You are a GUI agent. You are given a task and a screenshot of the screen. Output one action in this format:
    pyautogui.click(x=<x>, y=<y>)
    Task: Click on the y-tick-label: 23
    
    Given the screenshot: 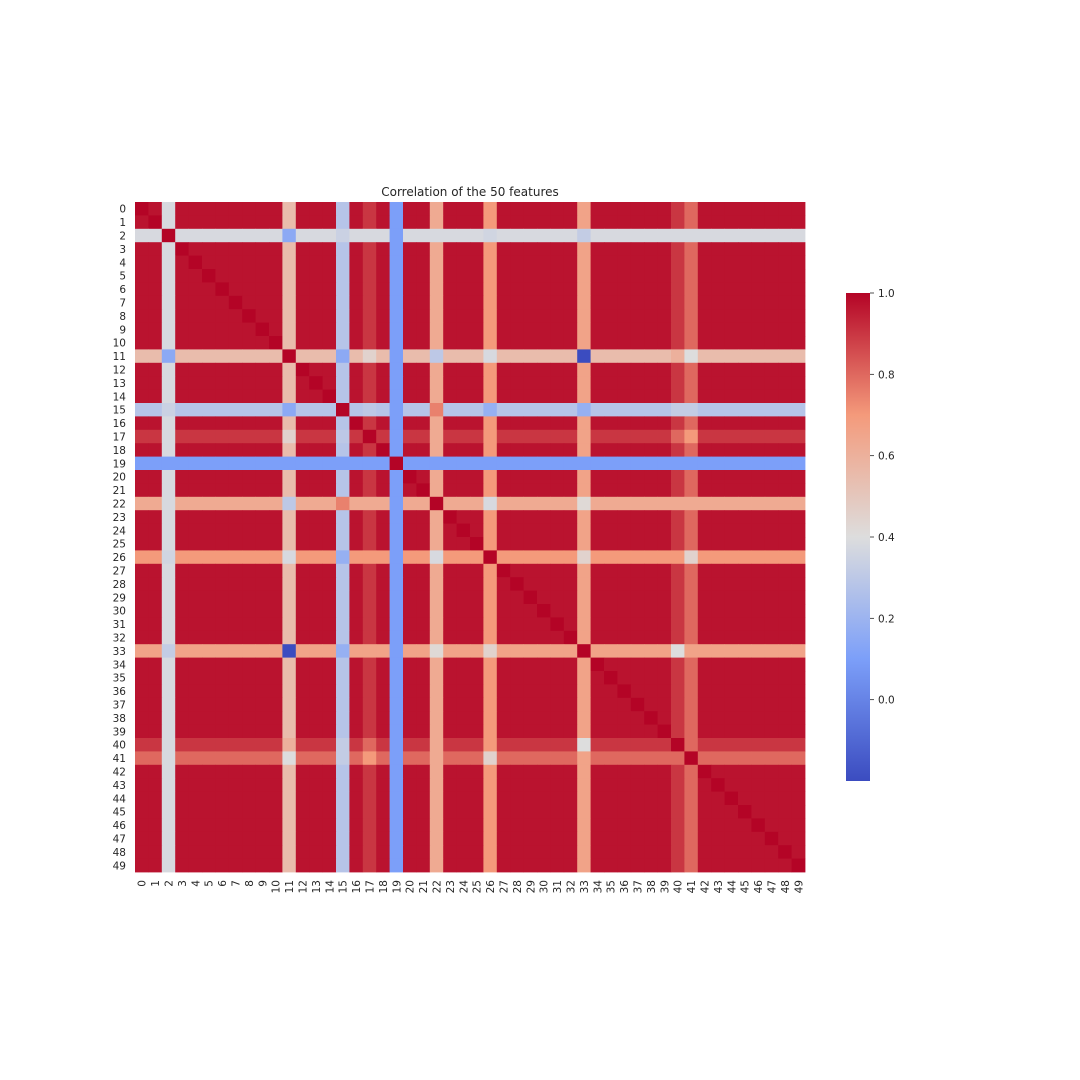 What is the action you would take?
    pyautogui.click(x=119, y=518)
    